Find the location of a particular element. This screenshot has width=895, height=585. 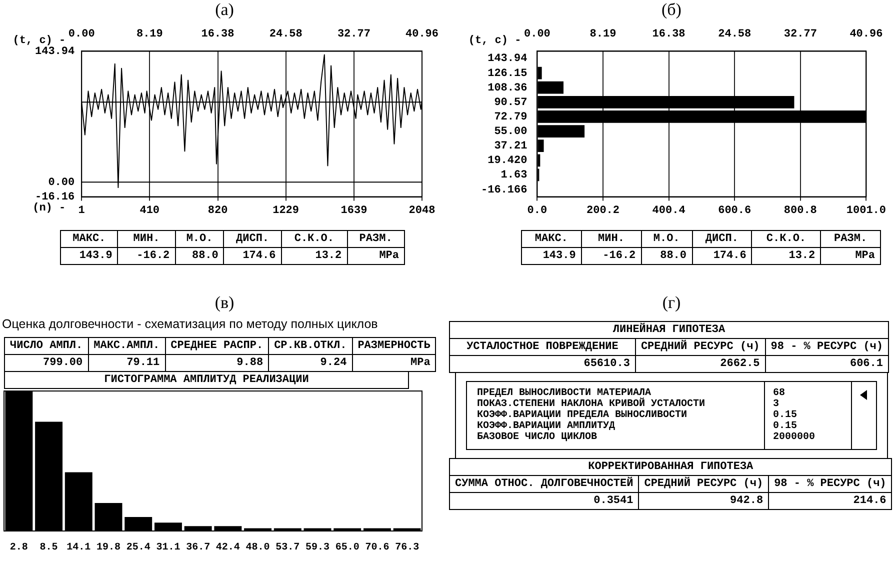

text: 98 - % РЕСУРС (ч) is located at coordinates (826, 346).